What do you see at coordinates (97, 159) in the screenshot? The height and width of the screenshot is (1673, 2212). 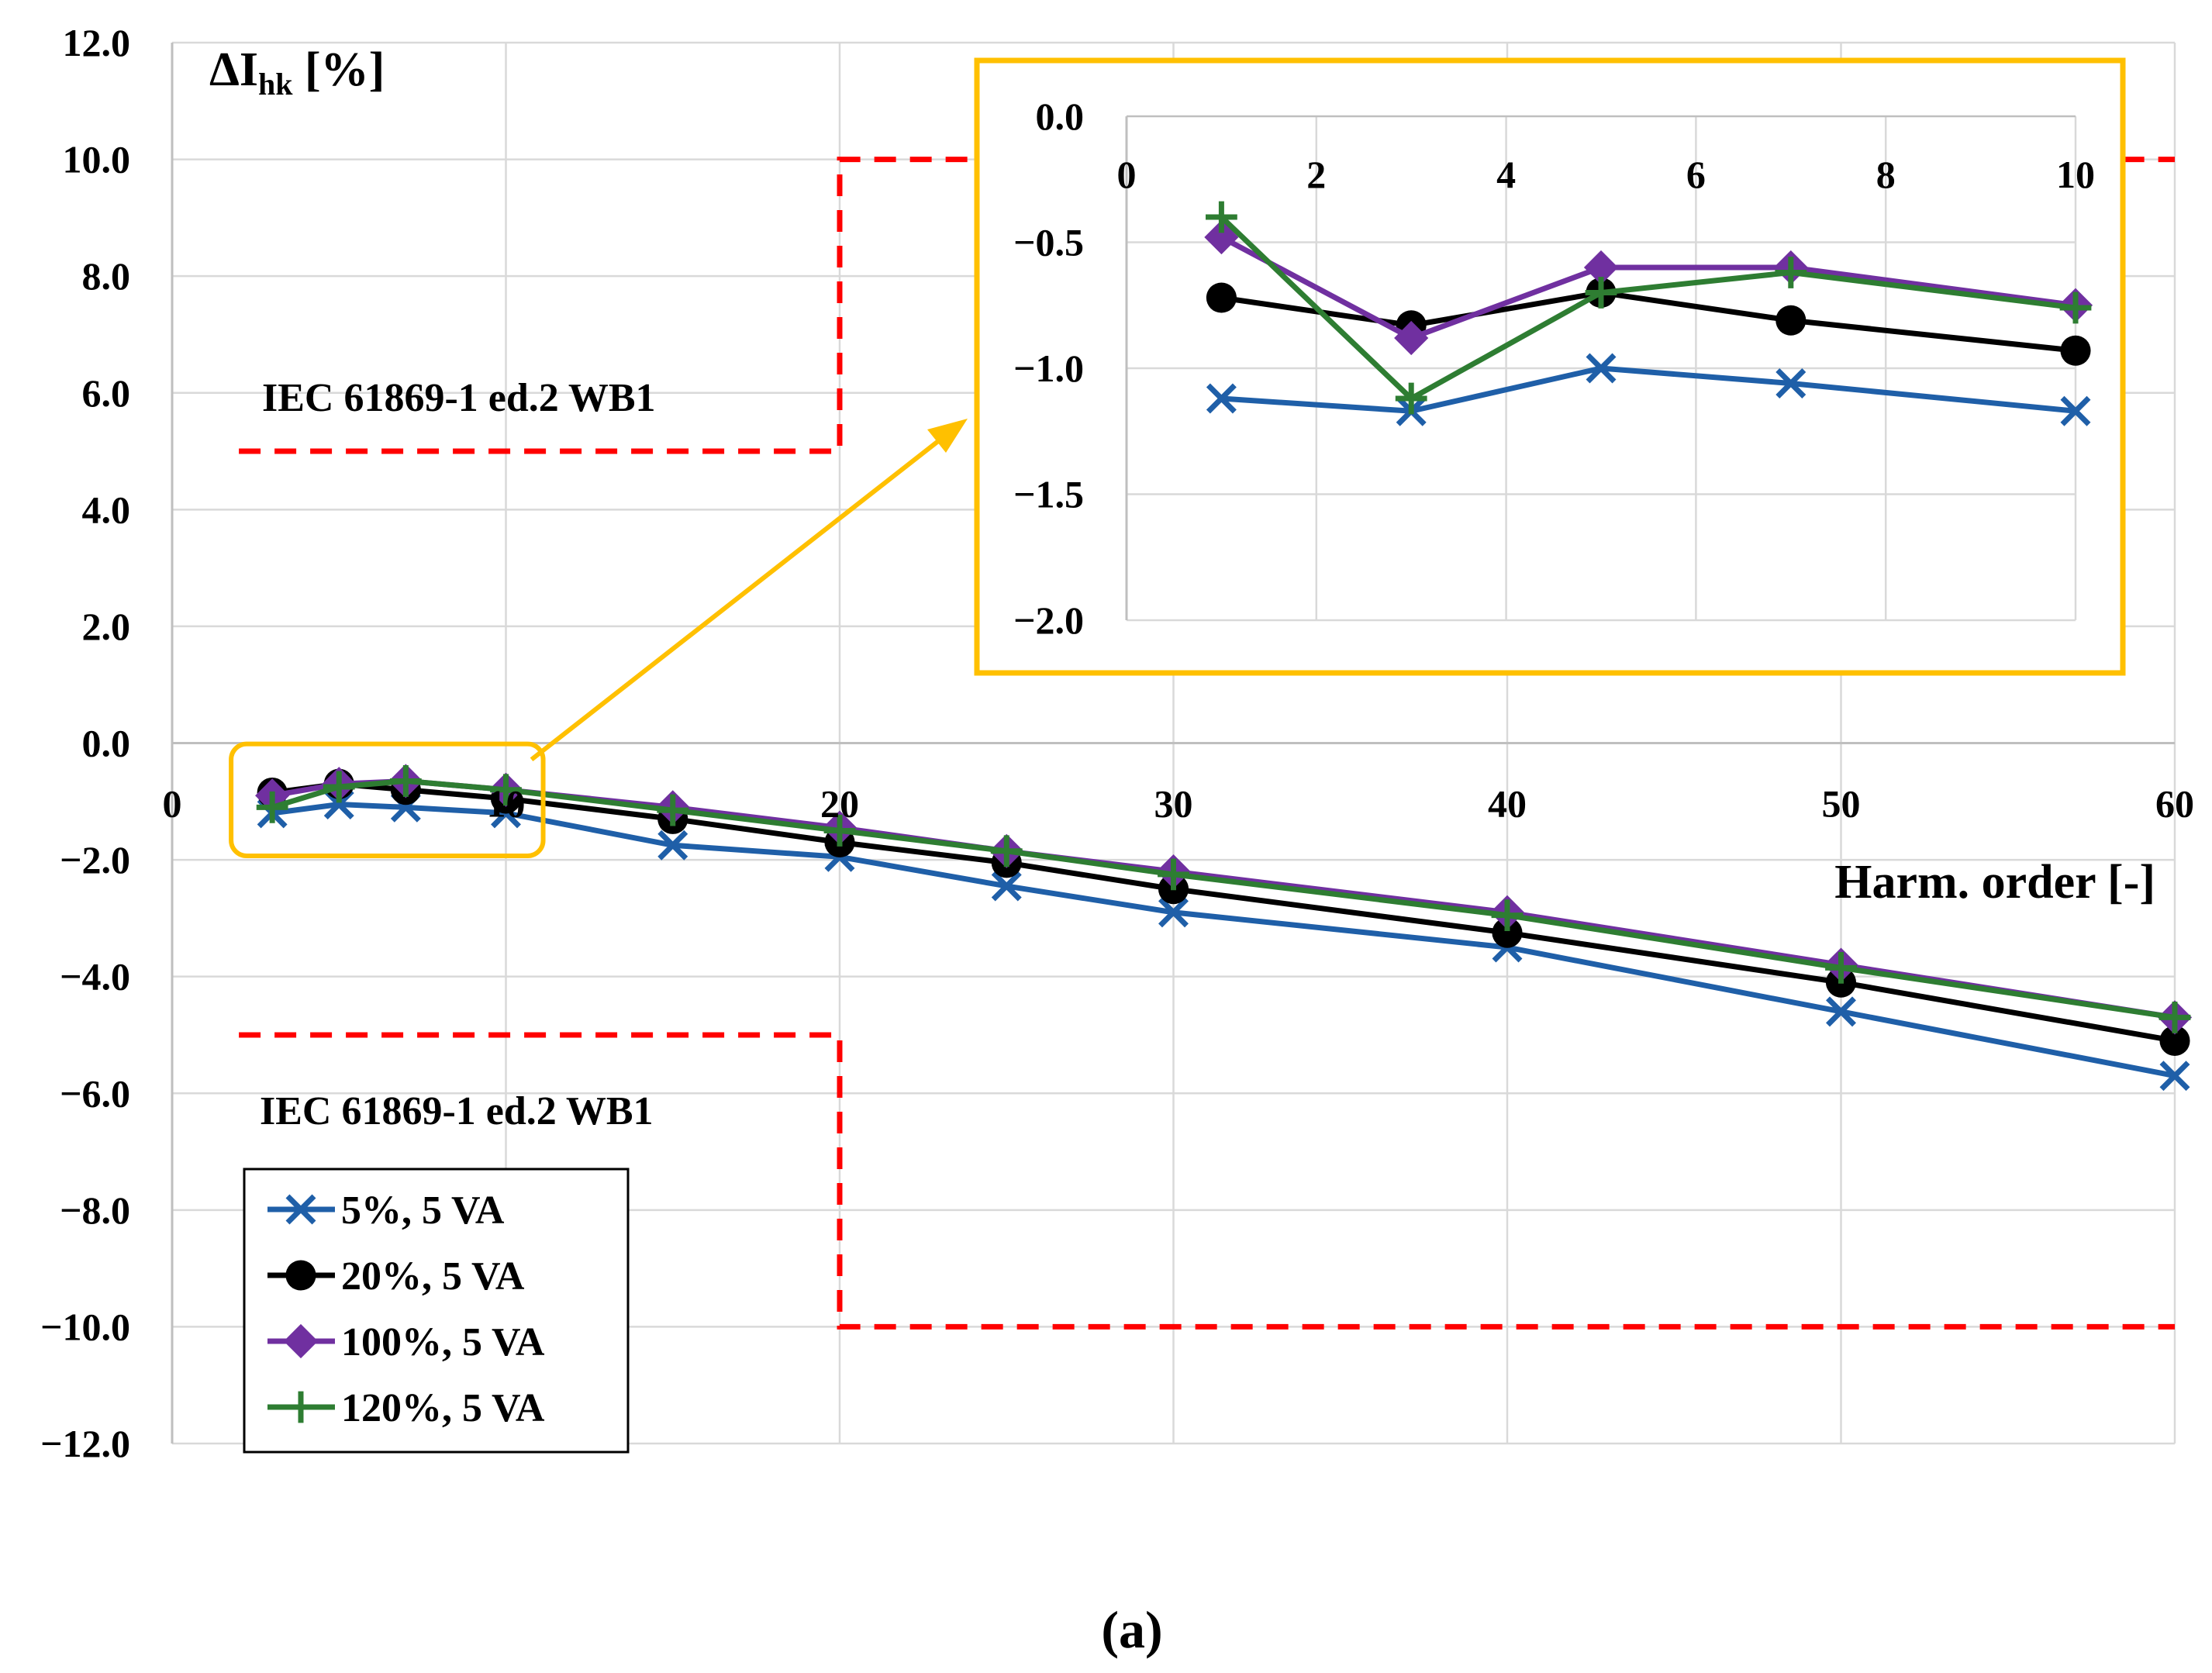 I see `y-tick-label: 10.0` at bounding box center [97, 159].